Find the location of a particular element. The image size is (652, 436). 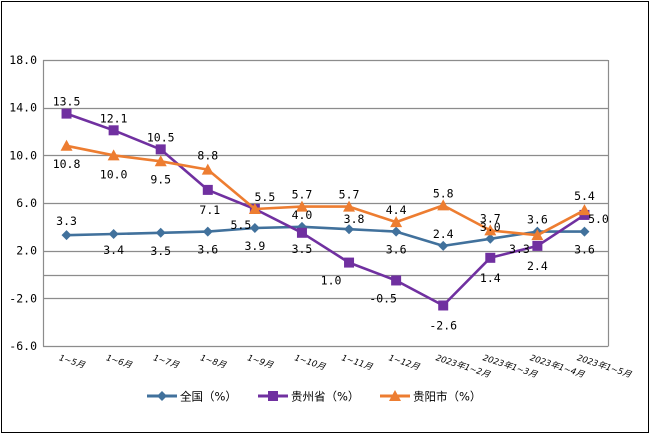

legend-label: 贵州省（%） is located at coordinates (325, 397).